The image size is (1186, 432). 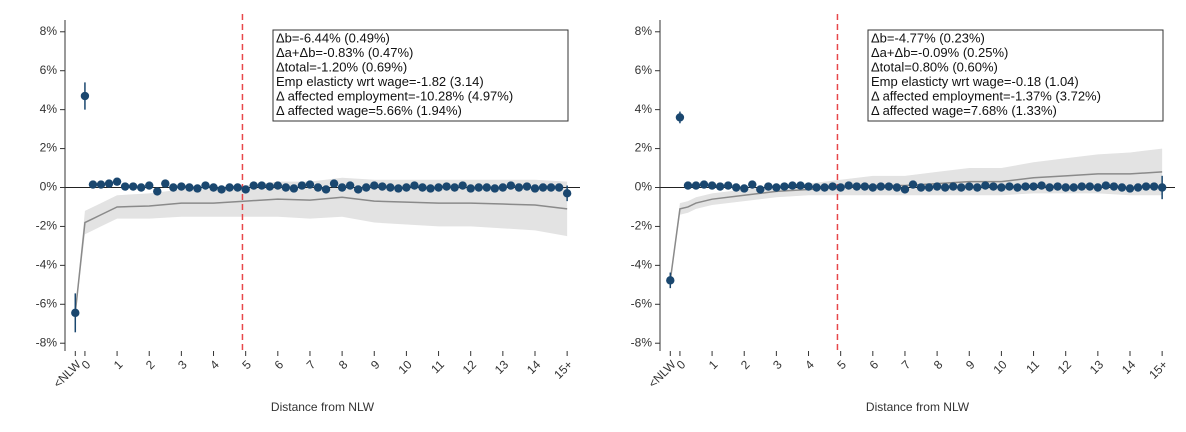 What do you see at coordinates (1065, 367) in the screenshot?
I see `x-tick-label: 12` at bounding box center [1065, 367].